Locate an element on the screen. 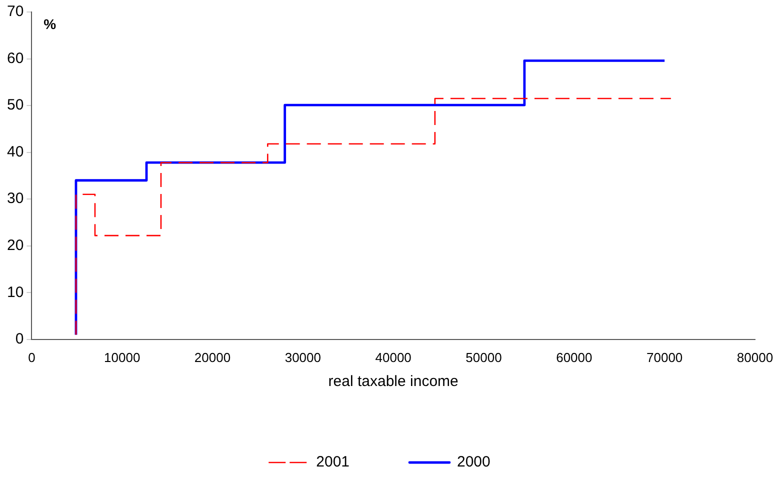  y-tick-label: 40 is located at coordinates (15, 151).